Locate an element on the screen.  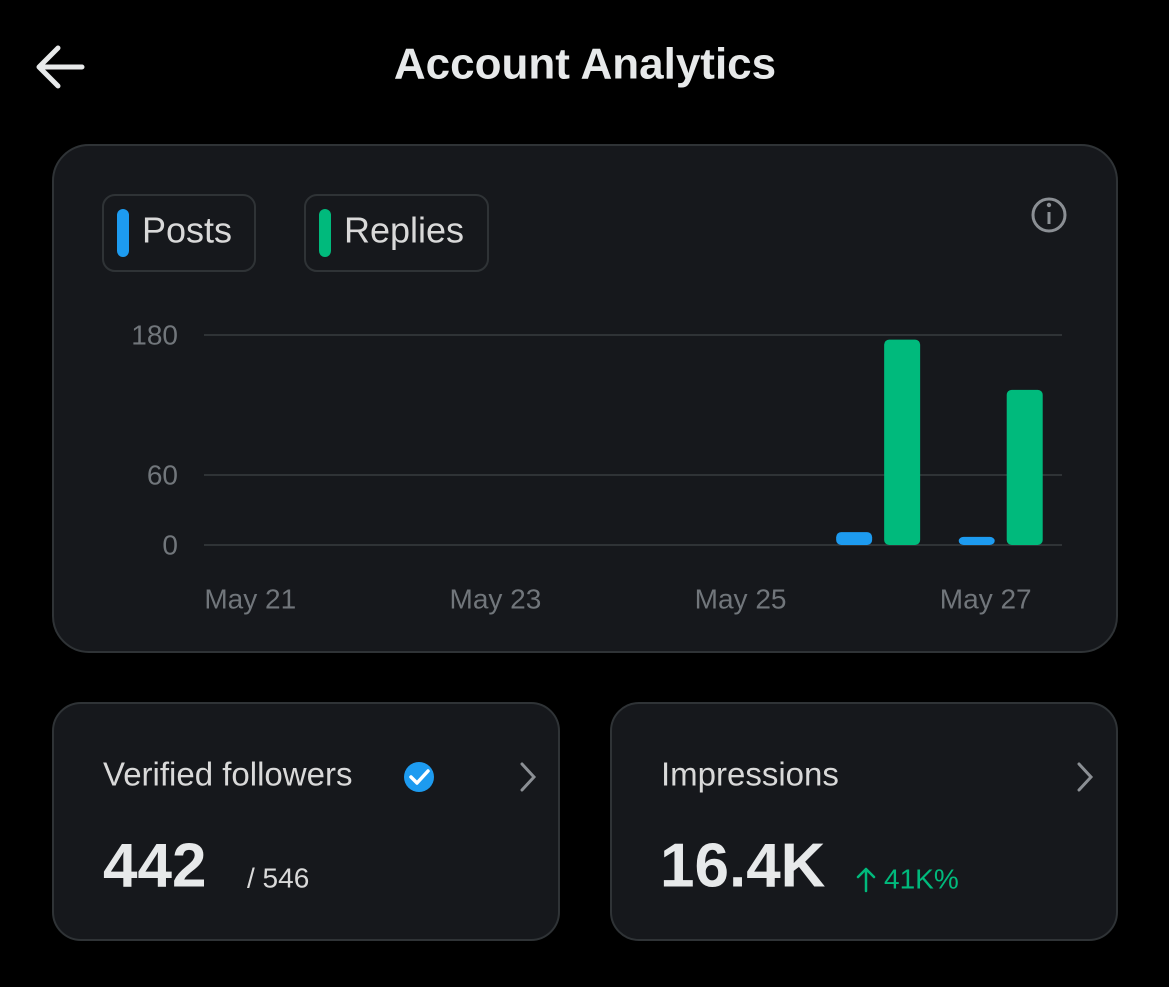
x-tick-label: May 27 is located at coordinates (986, 598).